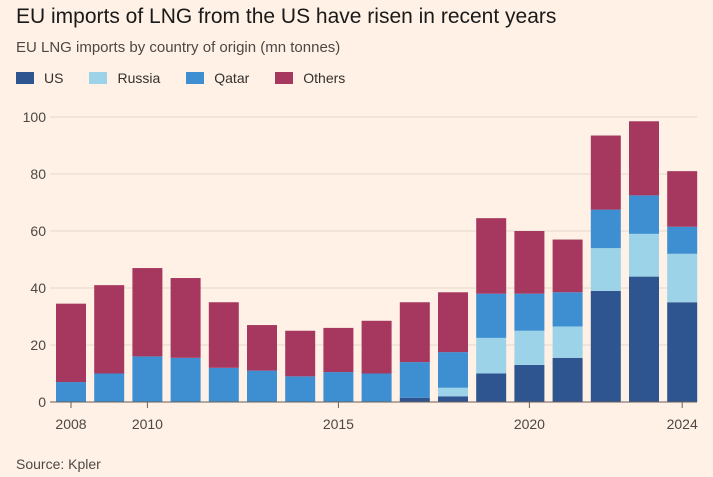 The height and width of the screenshot is (477, 713). What do you see at coordinates (414, 380) in the screenshot?
I see `bar-2017-qatar` at bounding box center [414, 380].